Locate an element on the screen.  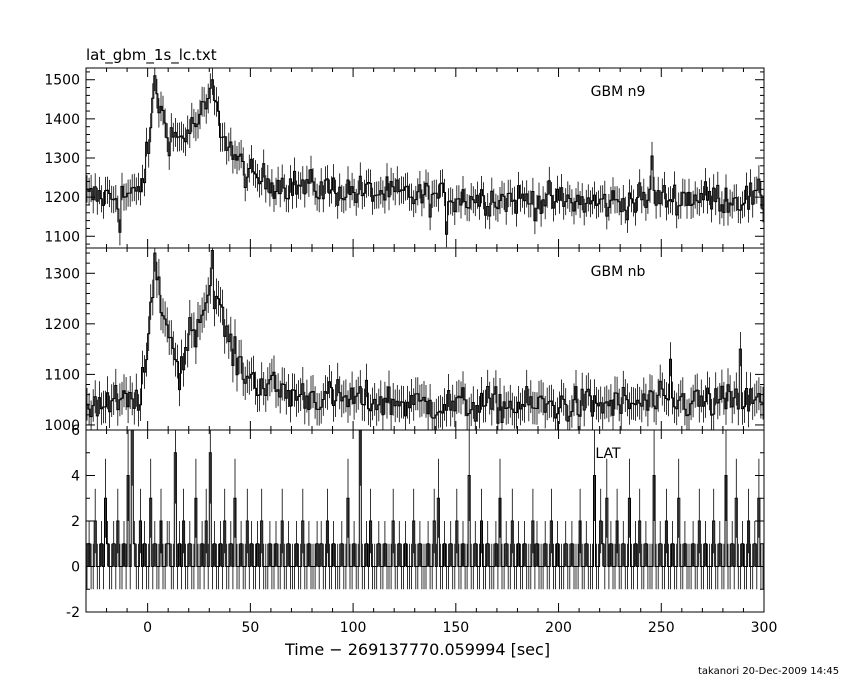
y-tick-label: -2 is located at coordinates (73, 613).